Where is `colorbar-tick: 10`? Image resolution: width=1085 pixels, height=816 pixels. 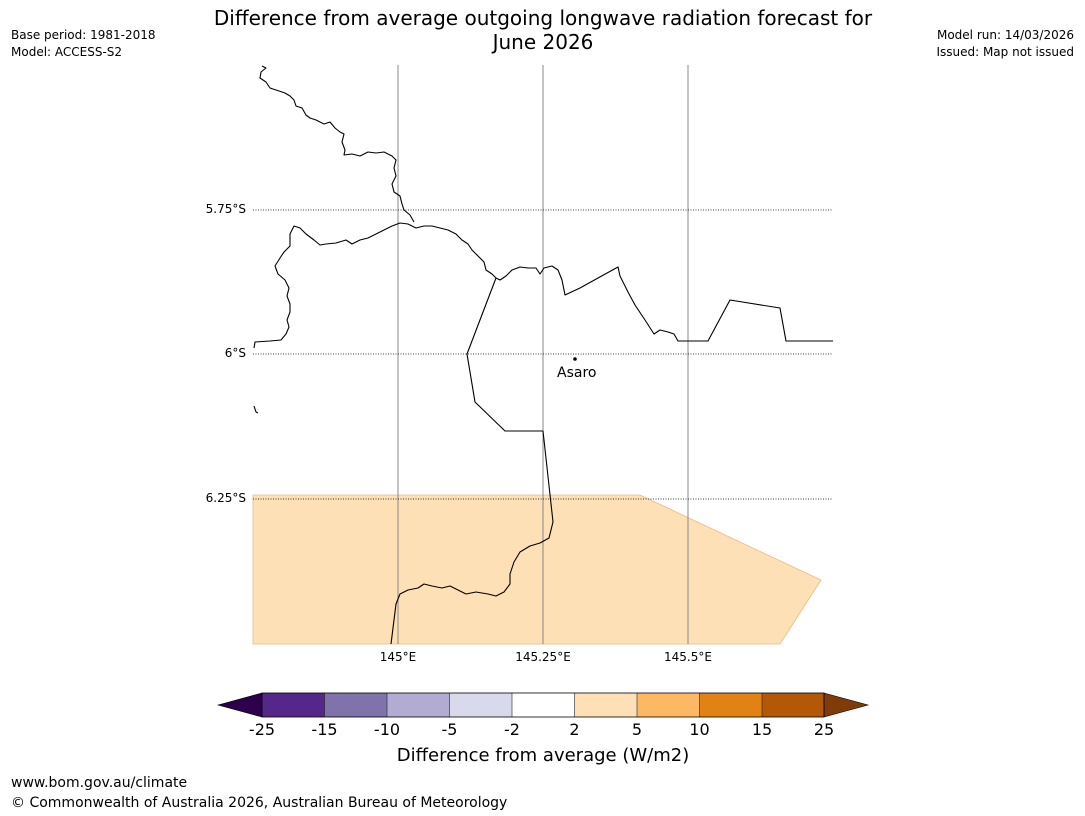
colorbar-tick: 10 is located at coordinates (699, 729).